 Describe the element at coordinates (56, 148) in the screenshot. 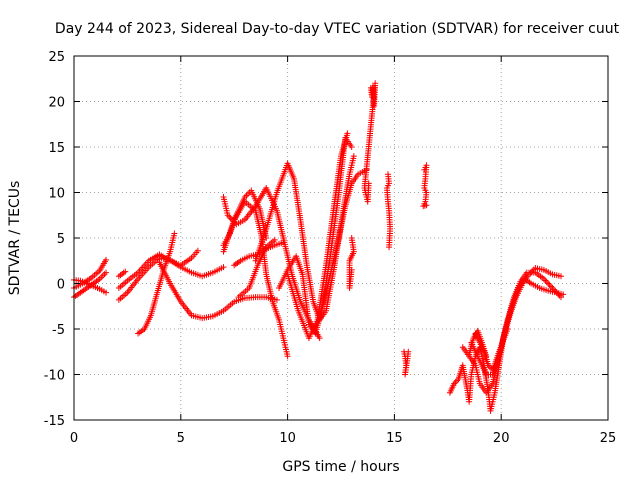

I see `y-tick-label: 15` at that location.